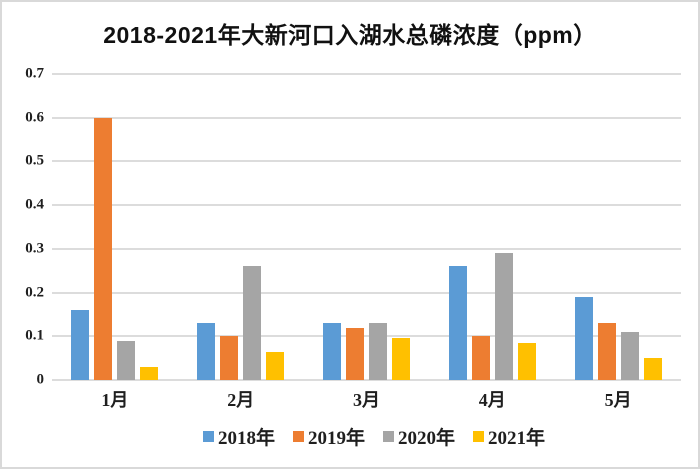 Image resolution: width=700 pixels, height=469 pixels. I want to click on bar-2018年-2月, so click(206, 351).